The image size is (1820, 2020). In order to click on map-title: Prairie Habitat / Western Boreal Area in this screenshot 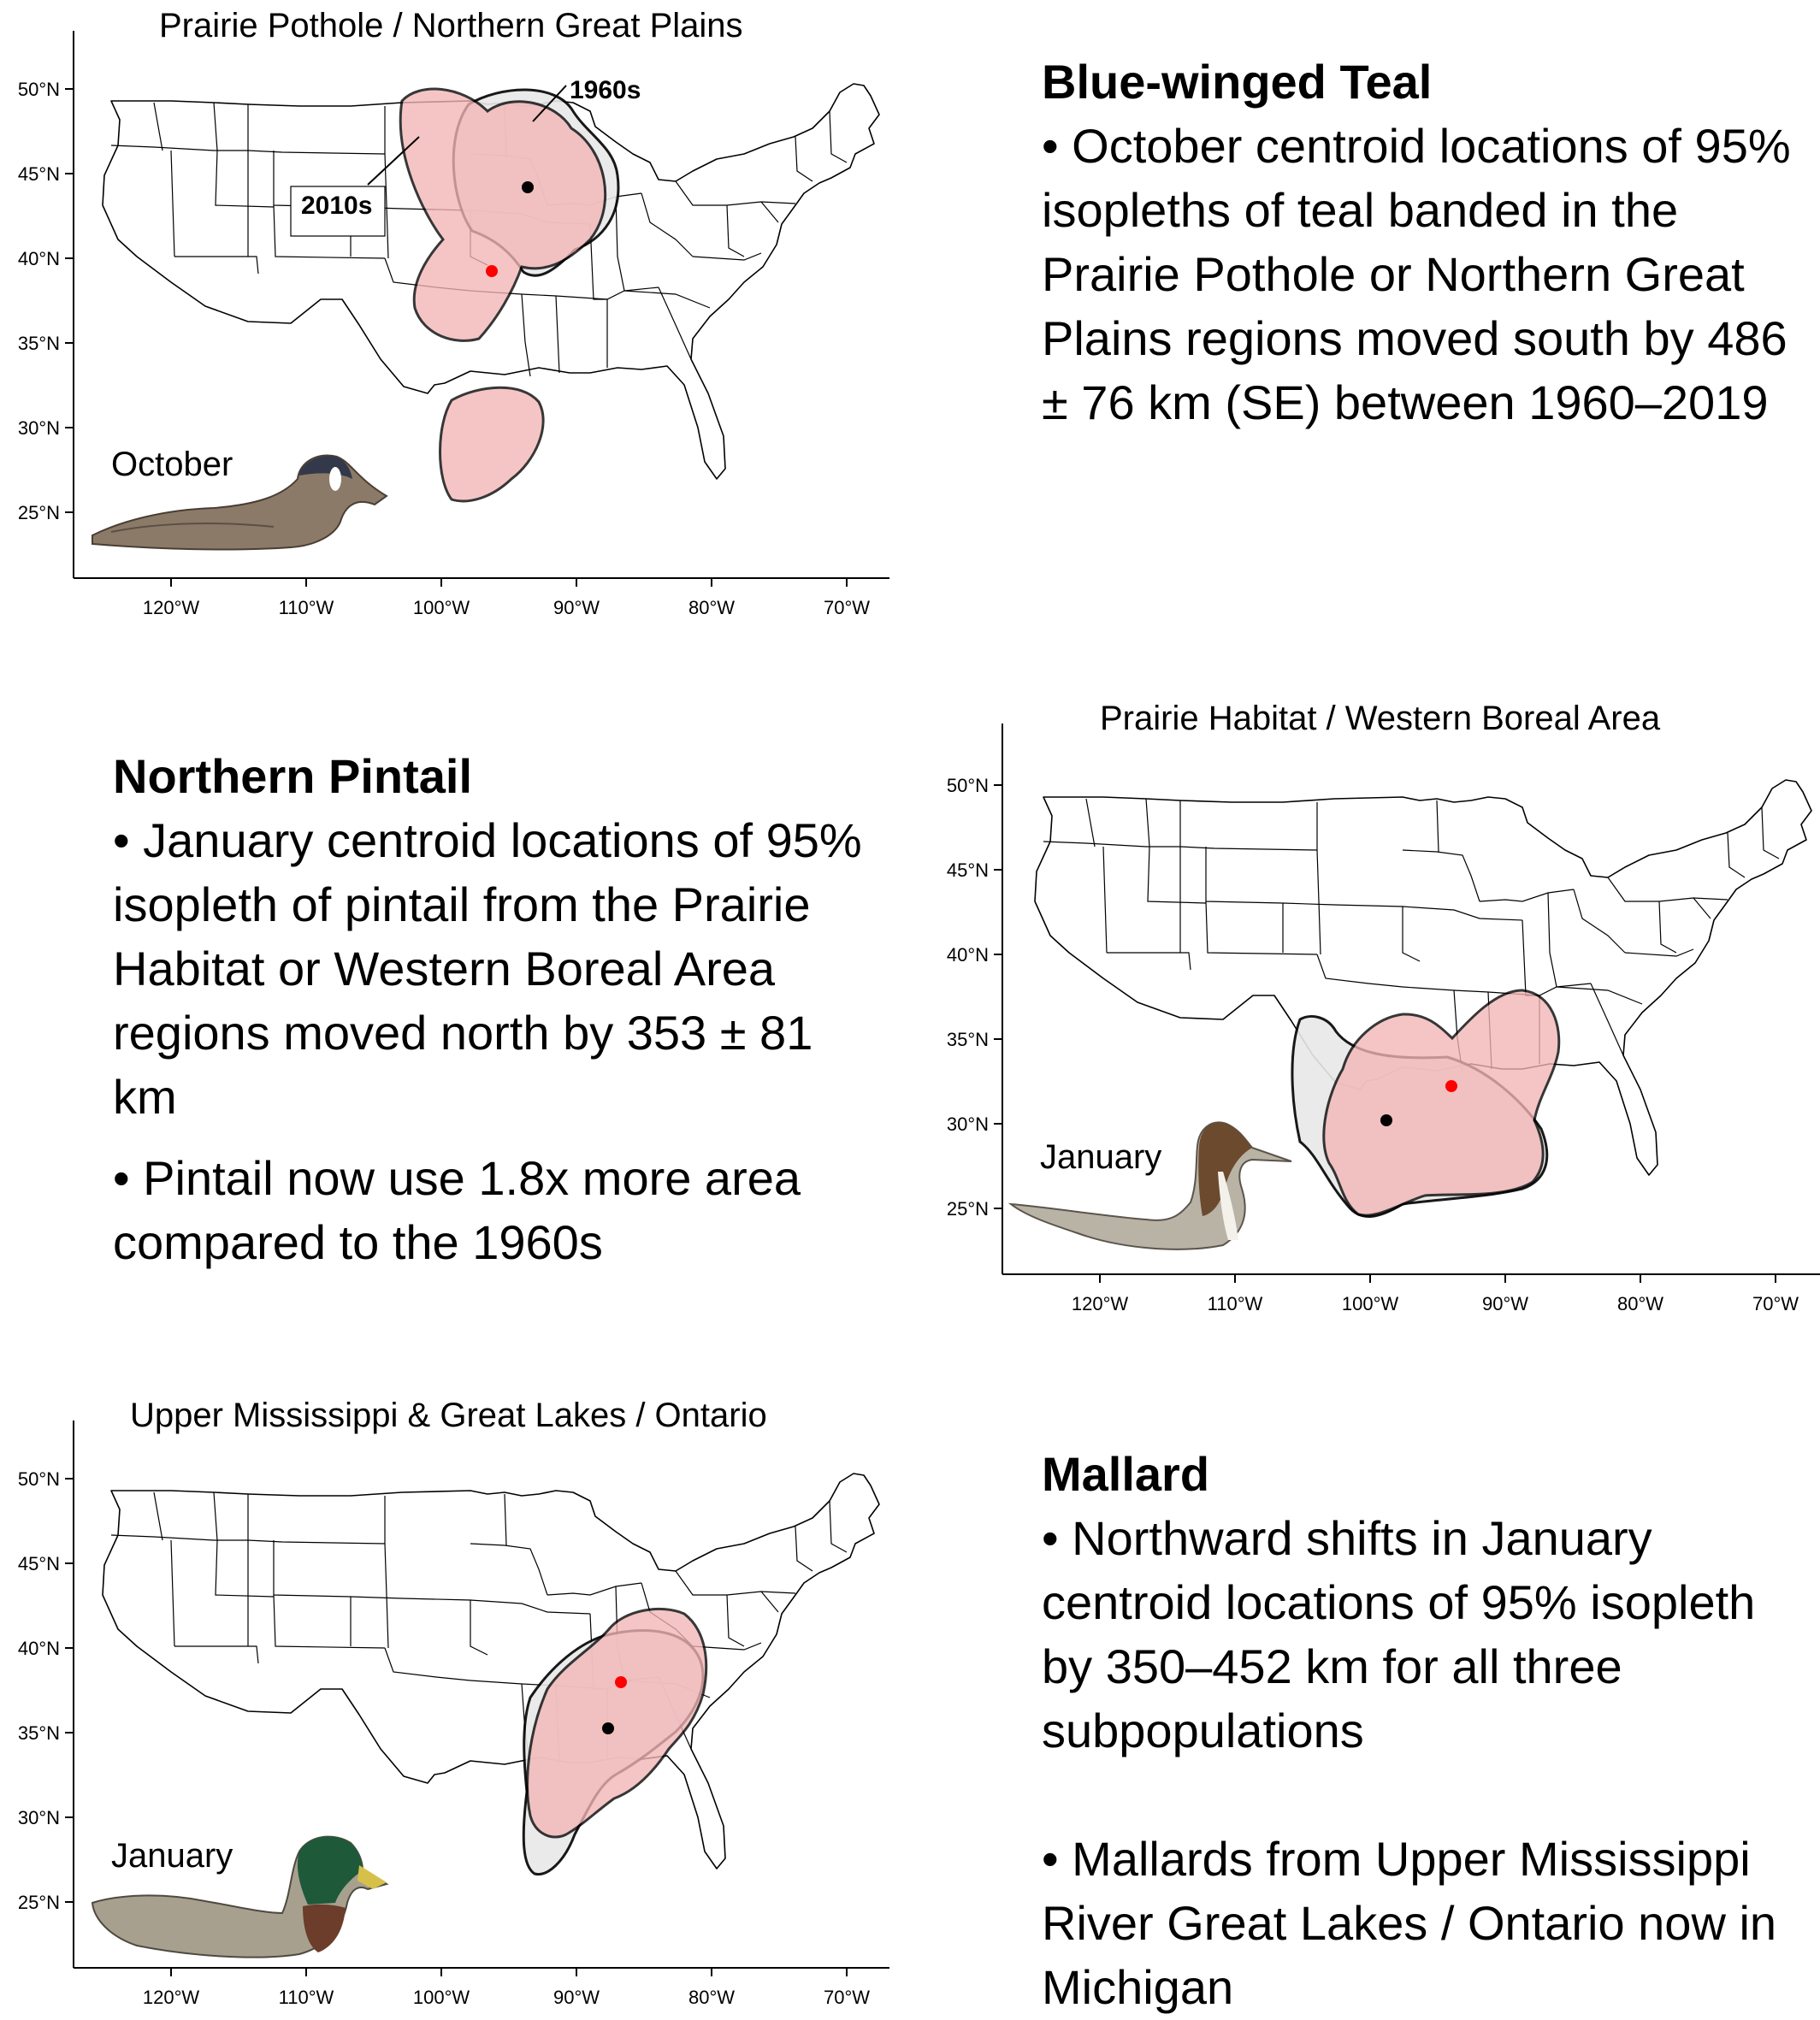, I will do `click(1380, 718)`.